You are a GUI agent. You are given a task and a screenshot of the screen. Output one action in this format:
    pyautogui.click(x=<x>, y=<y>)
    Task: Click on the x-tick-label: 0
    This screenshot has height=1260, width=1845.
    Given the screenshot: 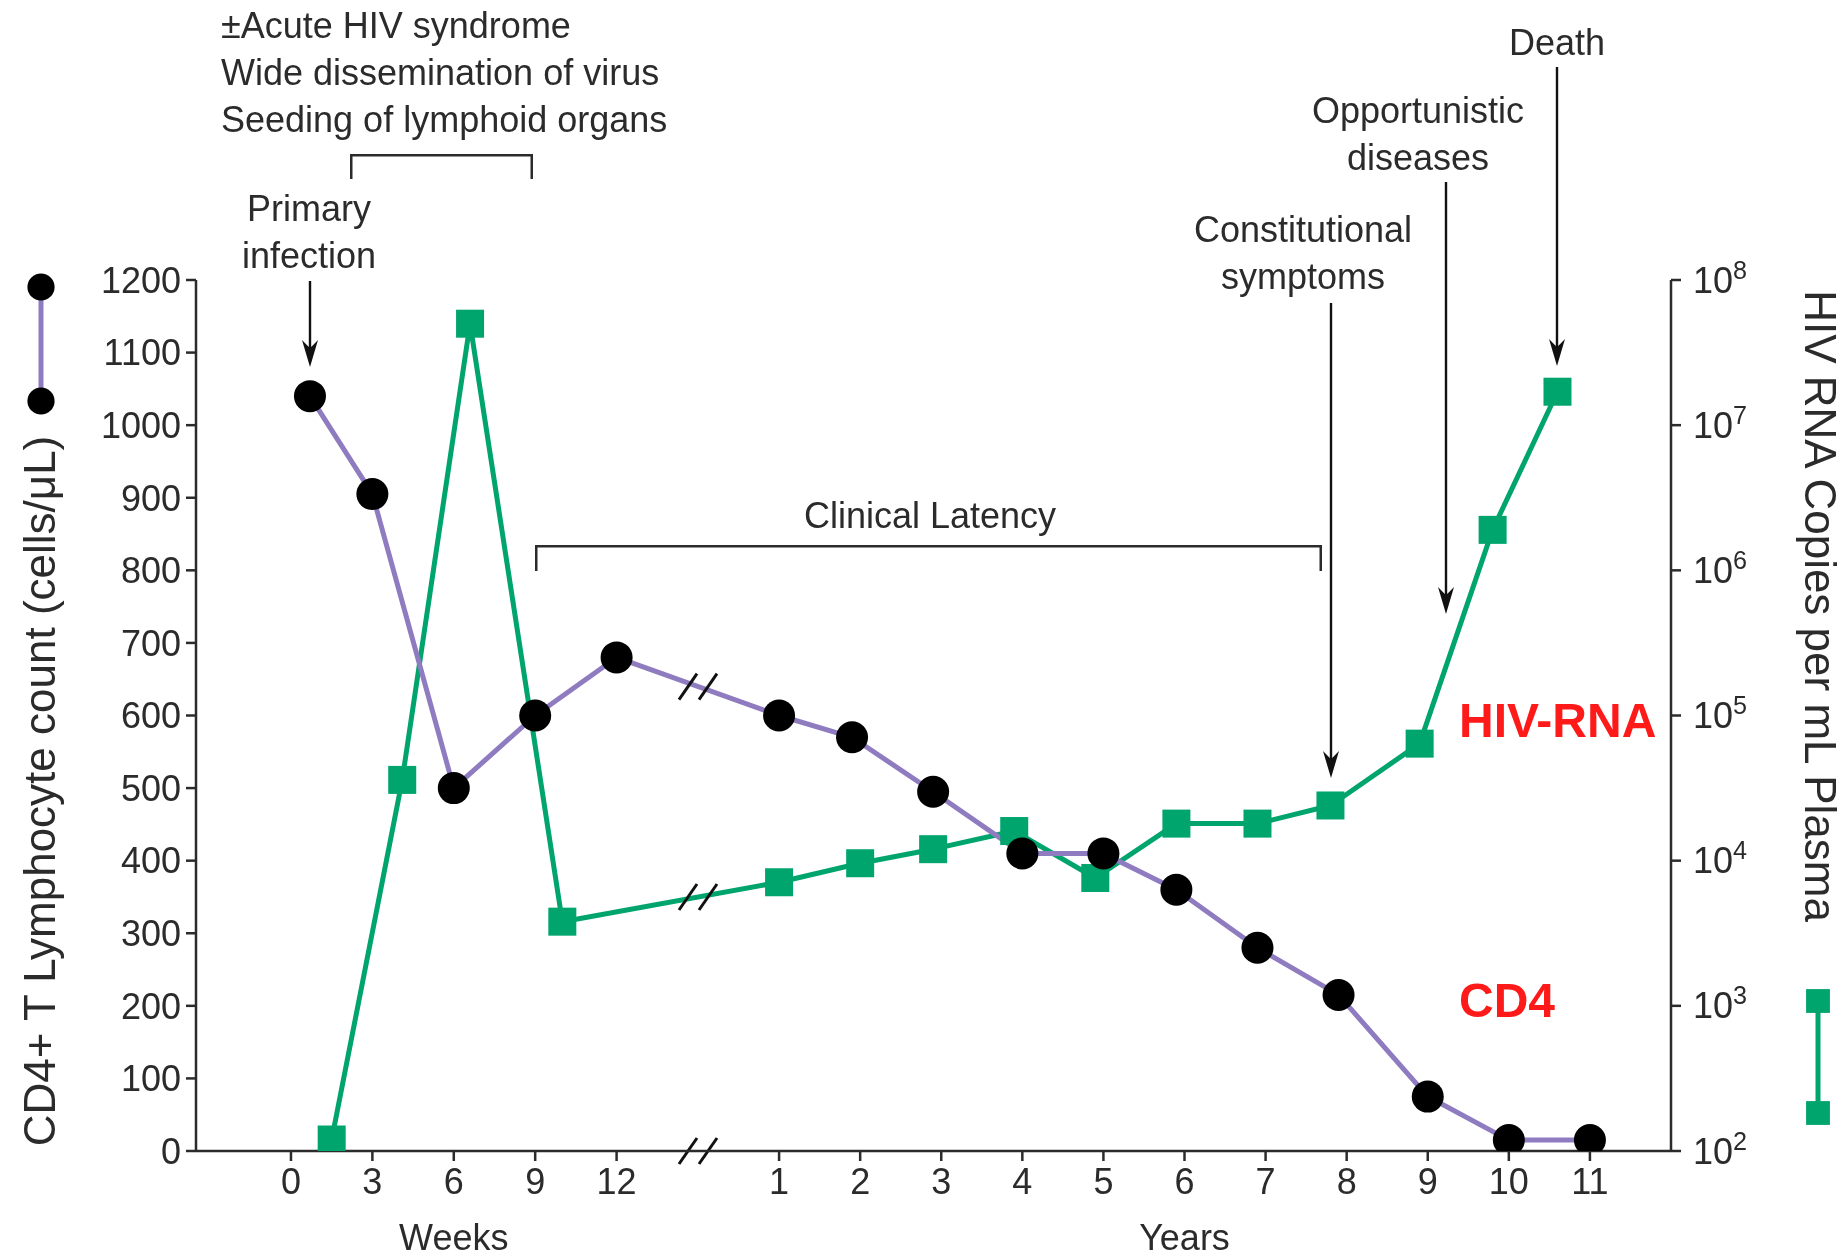 What is the action you would take?
    pyautogui.click(x=290, y=1181)
    